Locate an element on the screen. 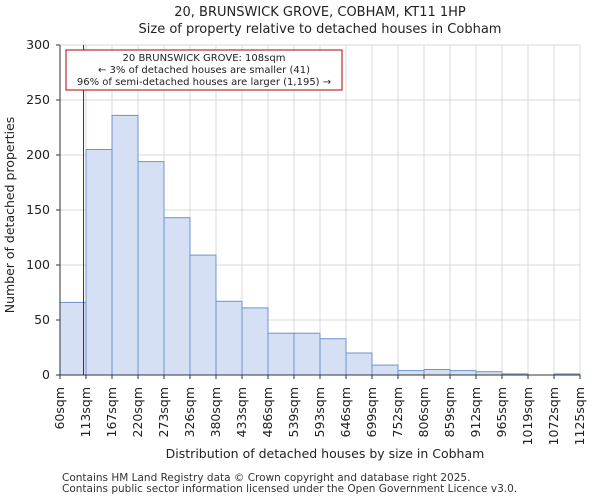 Image resolution: width=600 pixels, height=500 pixels. x-tick-label: 539sqm is located at coordinates (293, 412).